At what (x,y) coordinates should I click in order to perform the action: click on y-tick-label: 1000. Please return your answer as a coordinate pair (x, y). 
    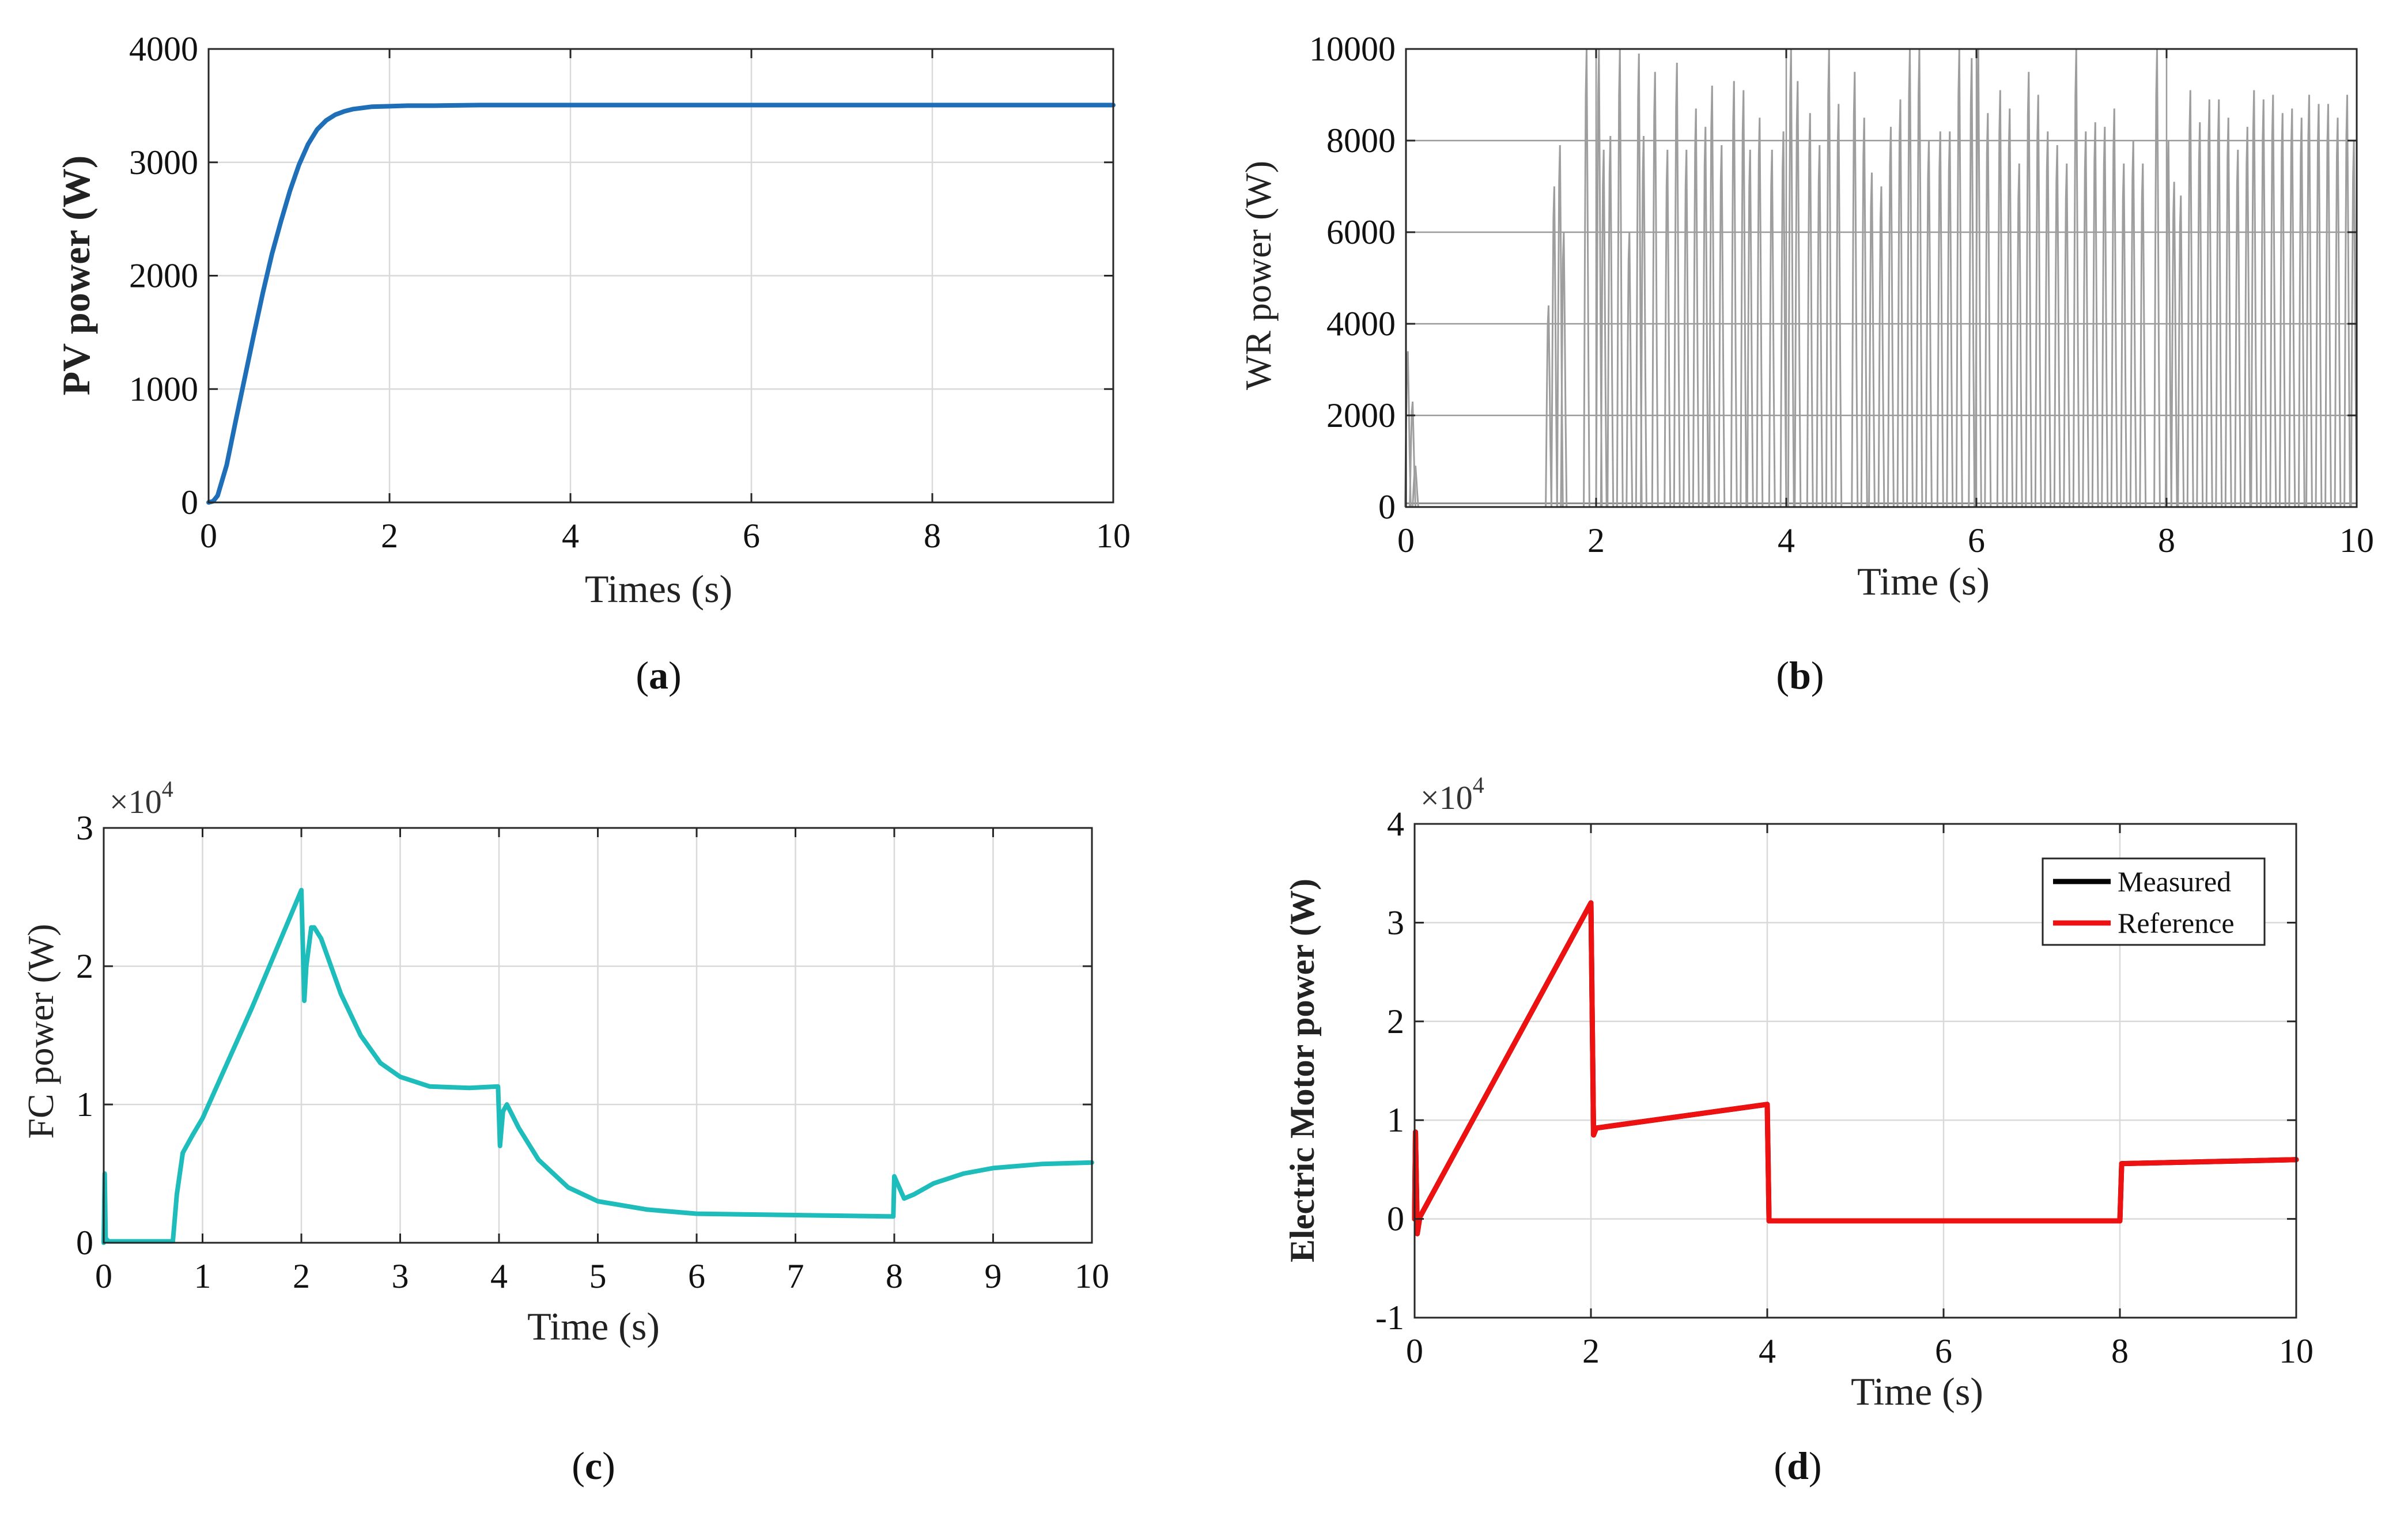
    Looking at the image, I should click on (163, 389).